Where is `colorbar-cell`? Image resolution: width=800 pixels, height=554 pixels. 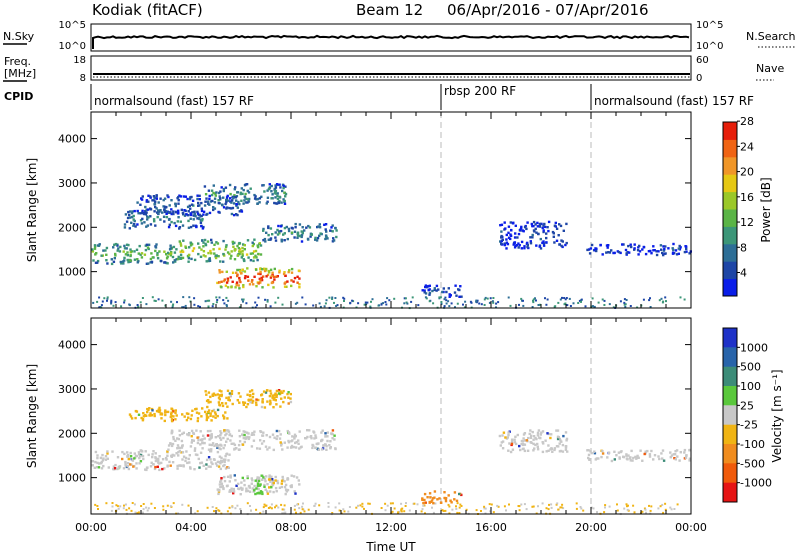
colorbar-cell is located at coordinates (730, 200).